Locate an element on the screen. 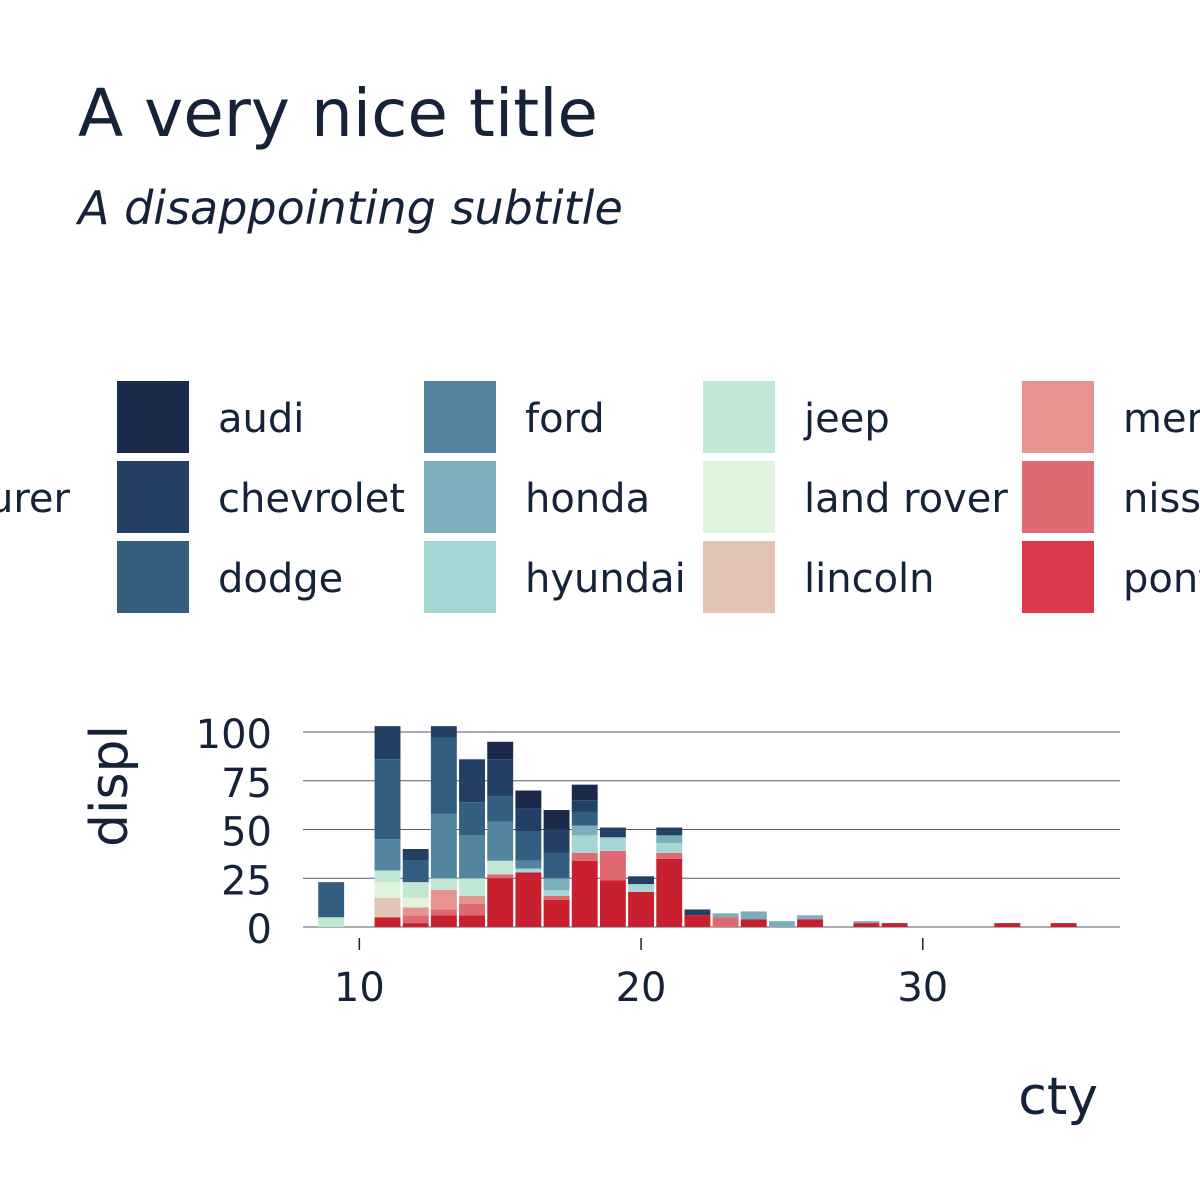  bars is located at coordinates (697, 826).